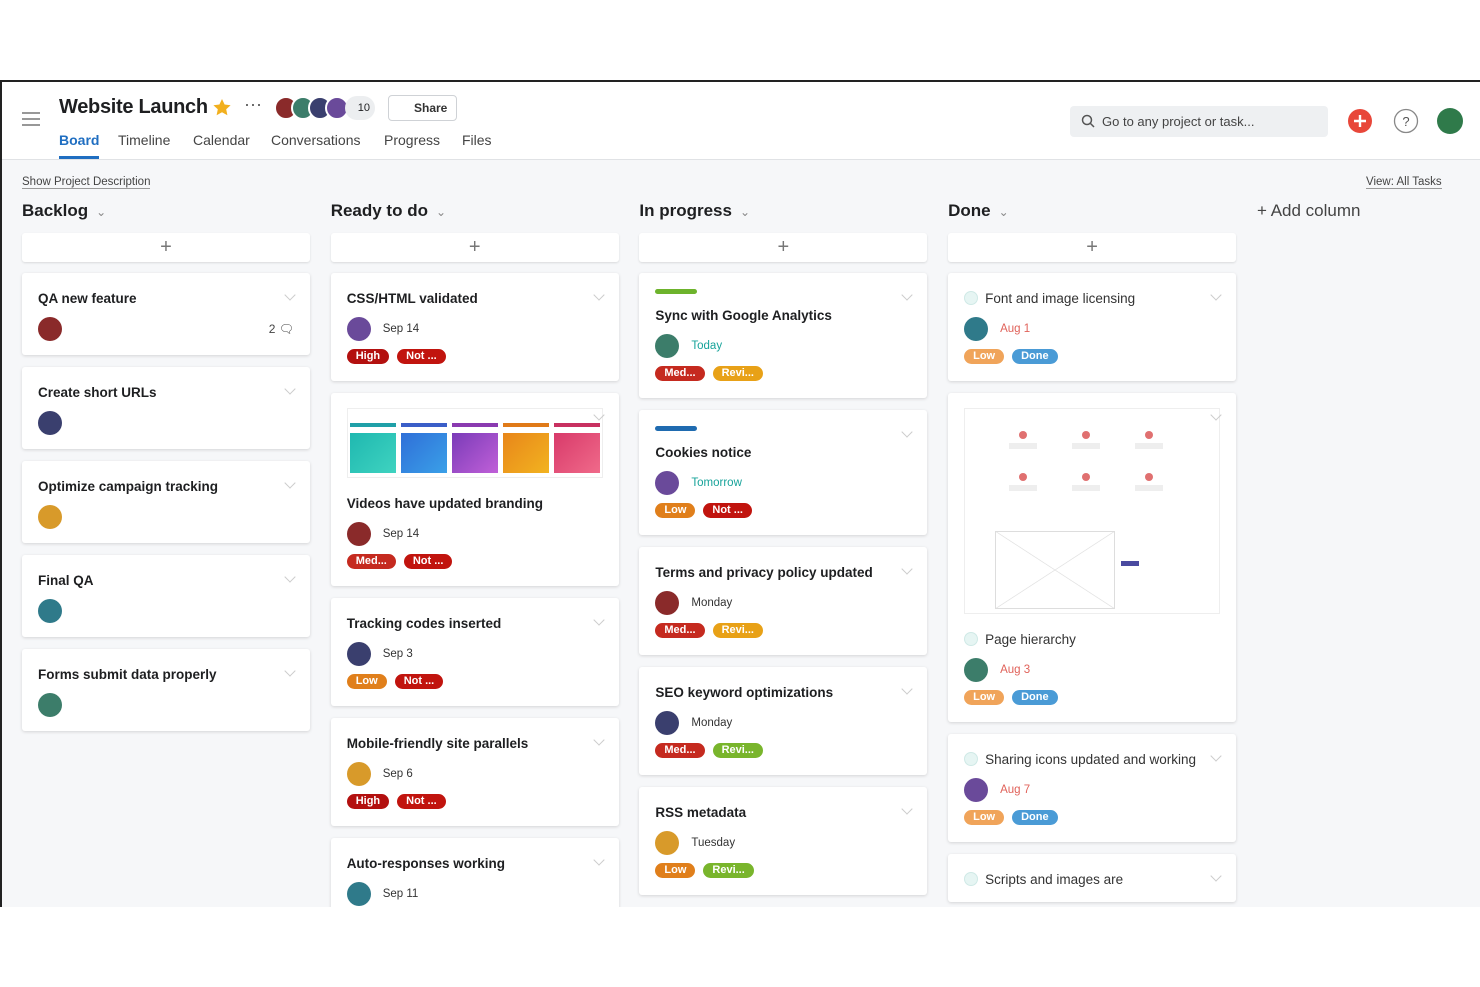 This screenshot has height=987, width=1480. I want to click on card-title-text: CSS/HTML validated, so click(412, 298).